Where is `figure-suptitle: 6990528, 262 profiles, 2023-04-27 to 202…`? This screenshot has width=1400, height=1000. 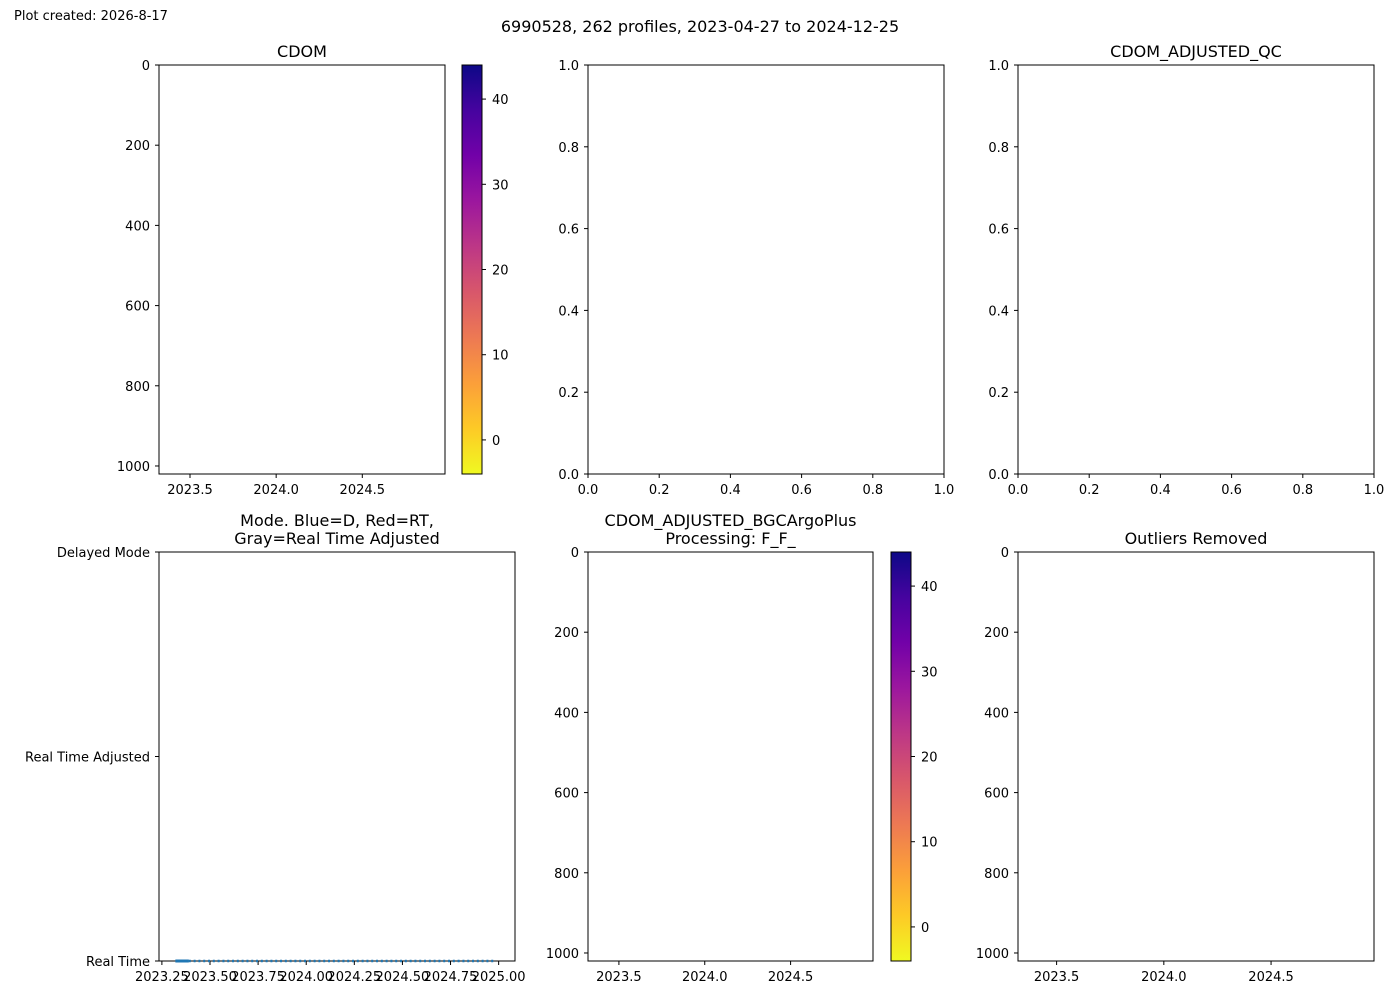
figure-suptitle: 6990528, 262 profiles, 2023-04-27 to 202… is located at coordinates (700, 26).